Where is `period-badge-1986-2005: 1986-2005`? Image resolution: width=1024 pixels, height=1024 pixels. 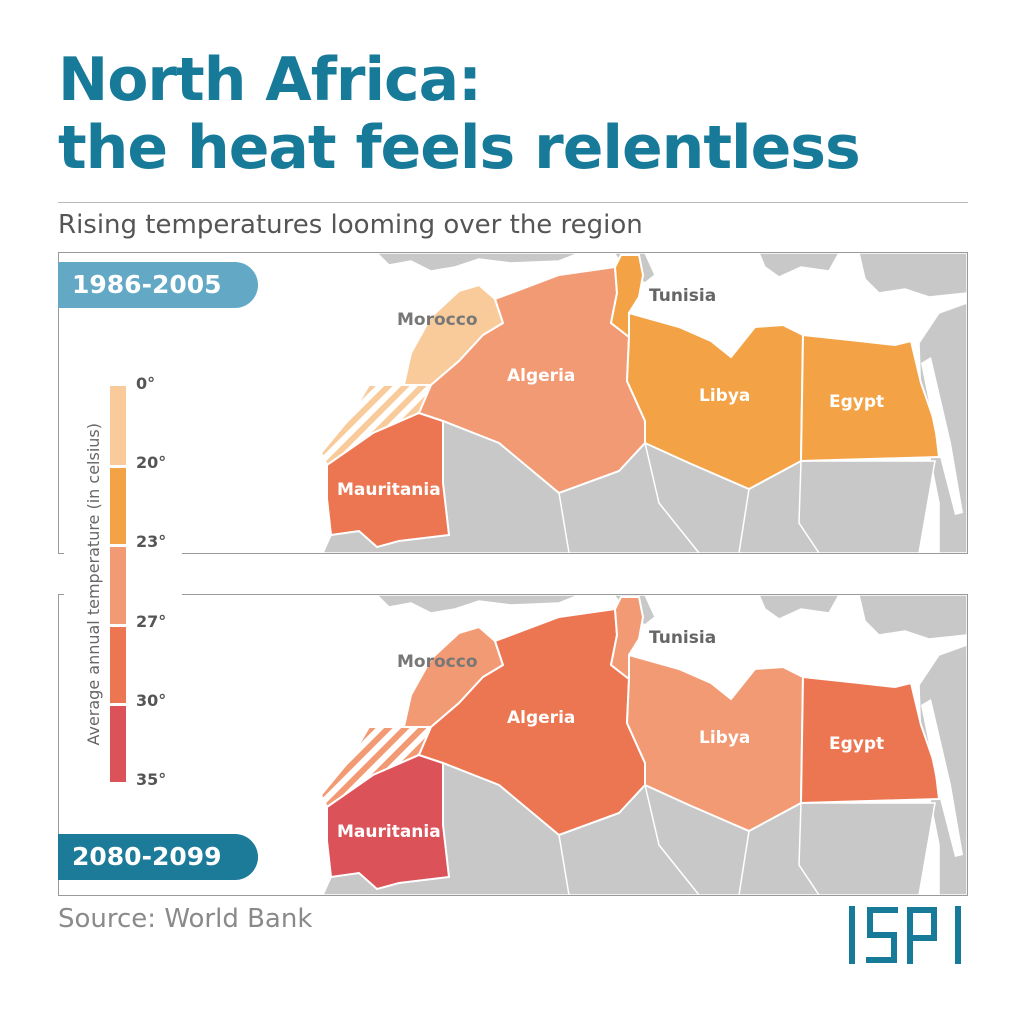
period-badge-1986-2005: 1986-2005 is located at coordinates (158, 285).